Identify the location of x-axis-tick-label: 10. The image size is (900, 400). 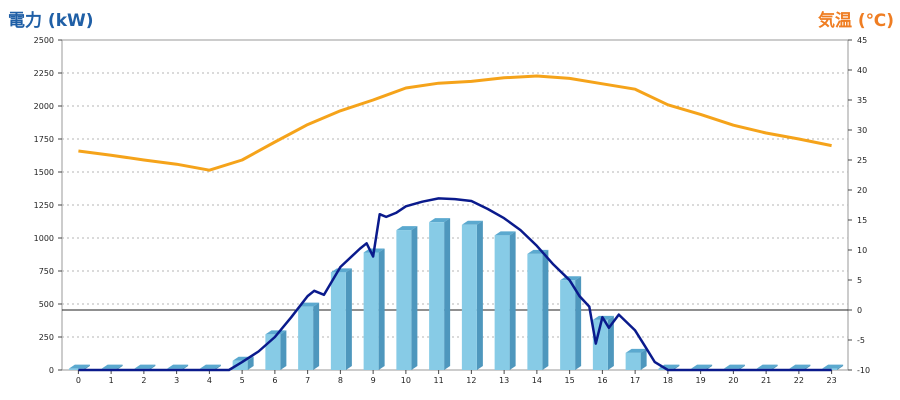
(406, 380).